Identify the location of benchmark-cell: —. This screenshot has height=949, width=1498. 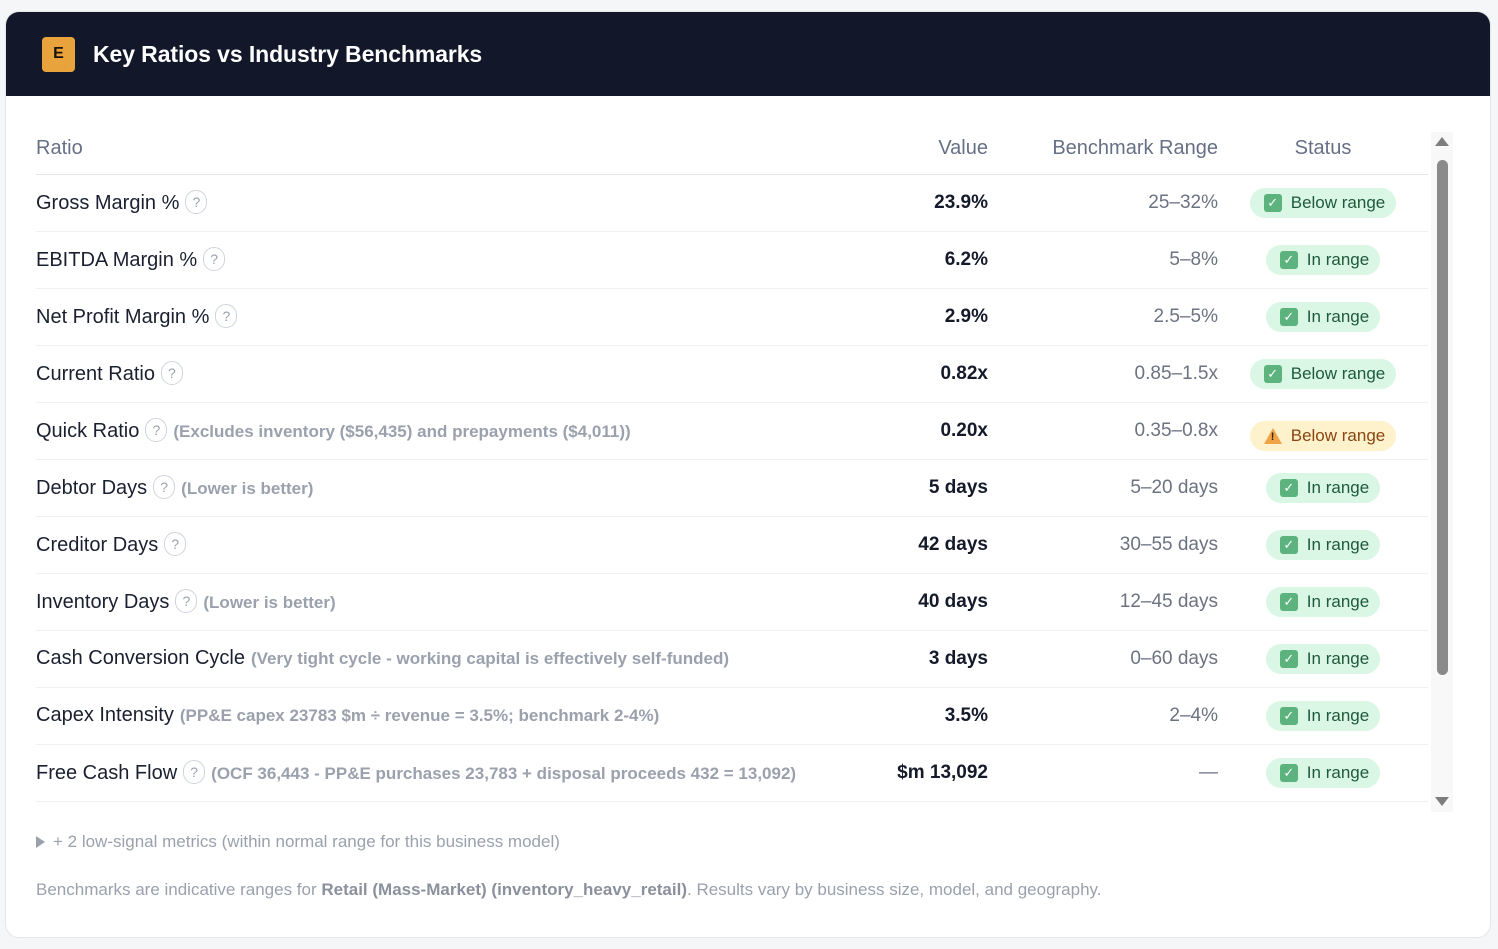
(1103, 773).